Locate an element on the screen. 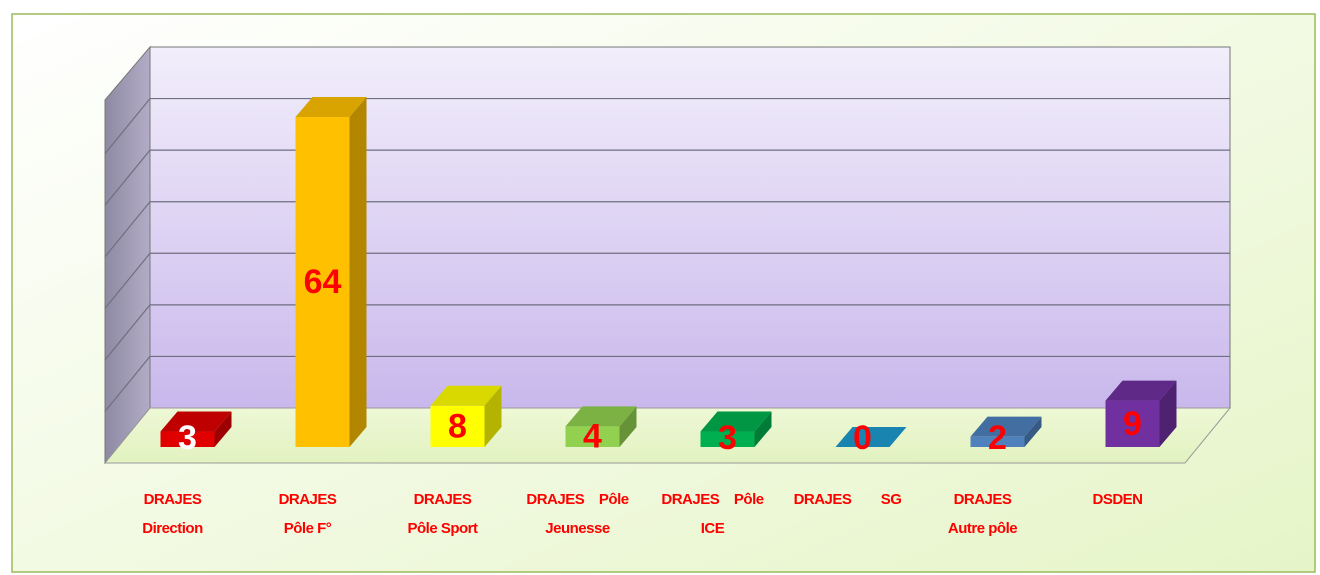 Image resolution: width=1320 pixels, height=575 pixels. value-label: 2 is located at coordinates (997, 438).